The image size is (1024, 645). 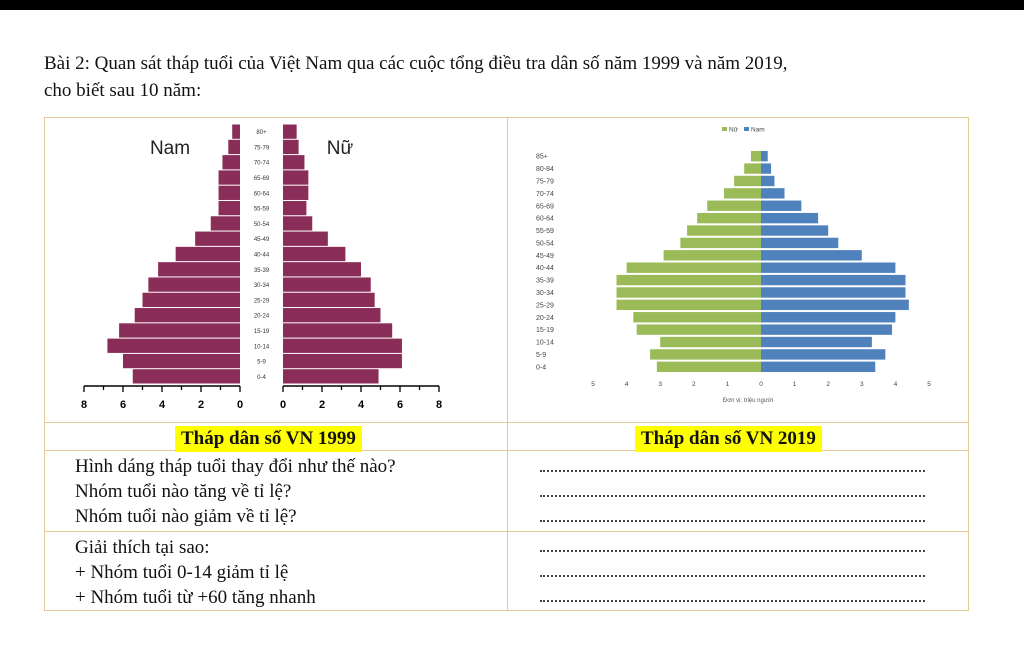 I want to click on legend-swatch-male, so click(x=746, y=129).